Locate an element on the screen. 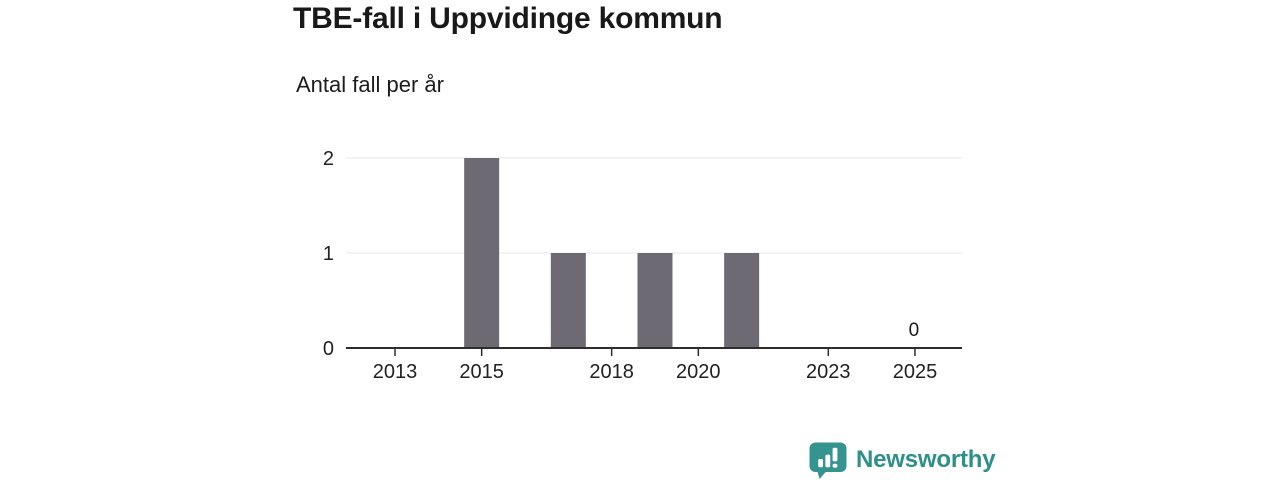 This screenshot has height=480, width=1280. mini-bars-exclamation-glyph is located at coordinates (828, 457).